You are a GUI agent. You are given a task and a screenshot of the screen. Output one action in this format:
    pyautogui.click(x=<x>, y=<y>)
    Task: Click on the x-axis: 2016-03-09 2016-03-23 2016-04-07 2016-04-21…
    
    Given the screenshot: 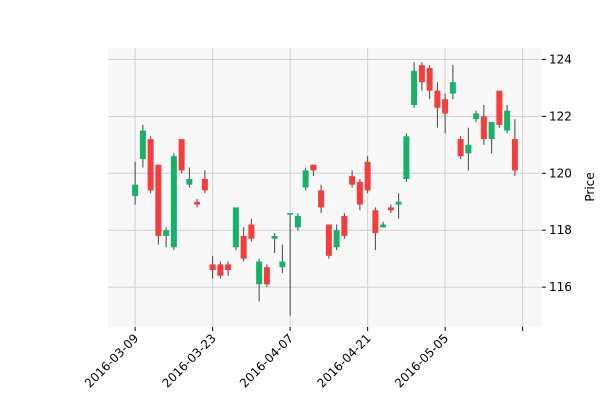 What is the action you would take?
    pyautogui.click(x=303, y=358)
    